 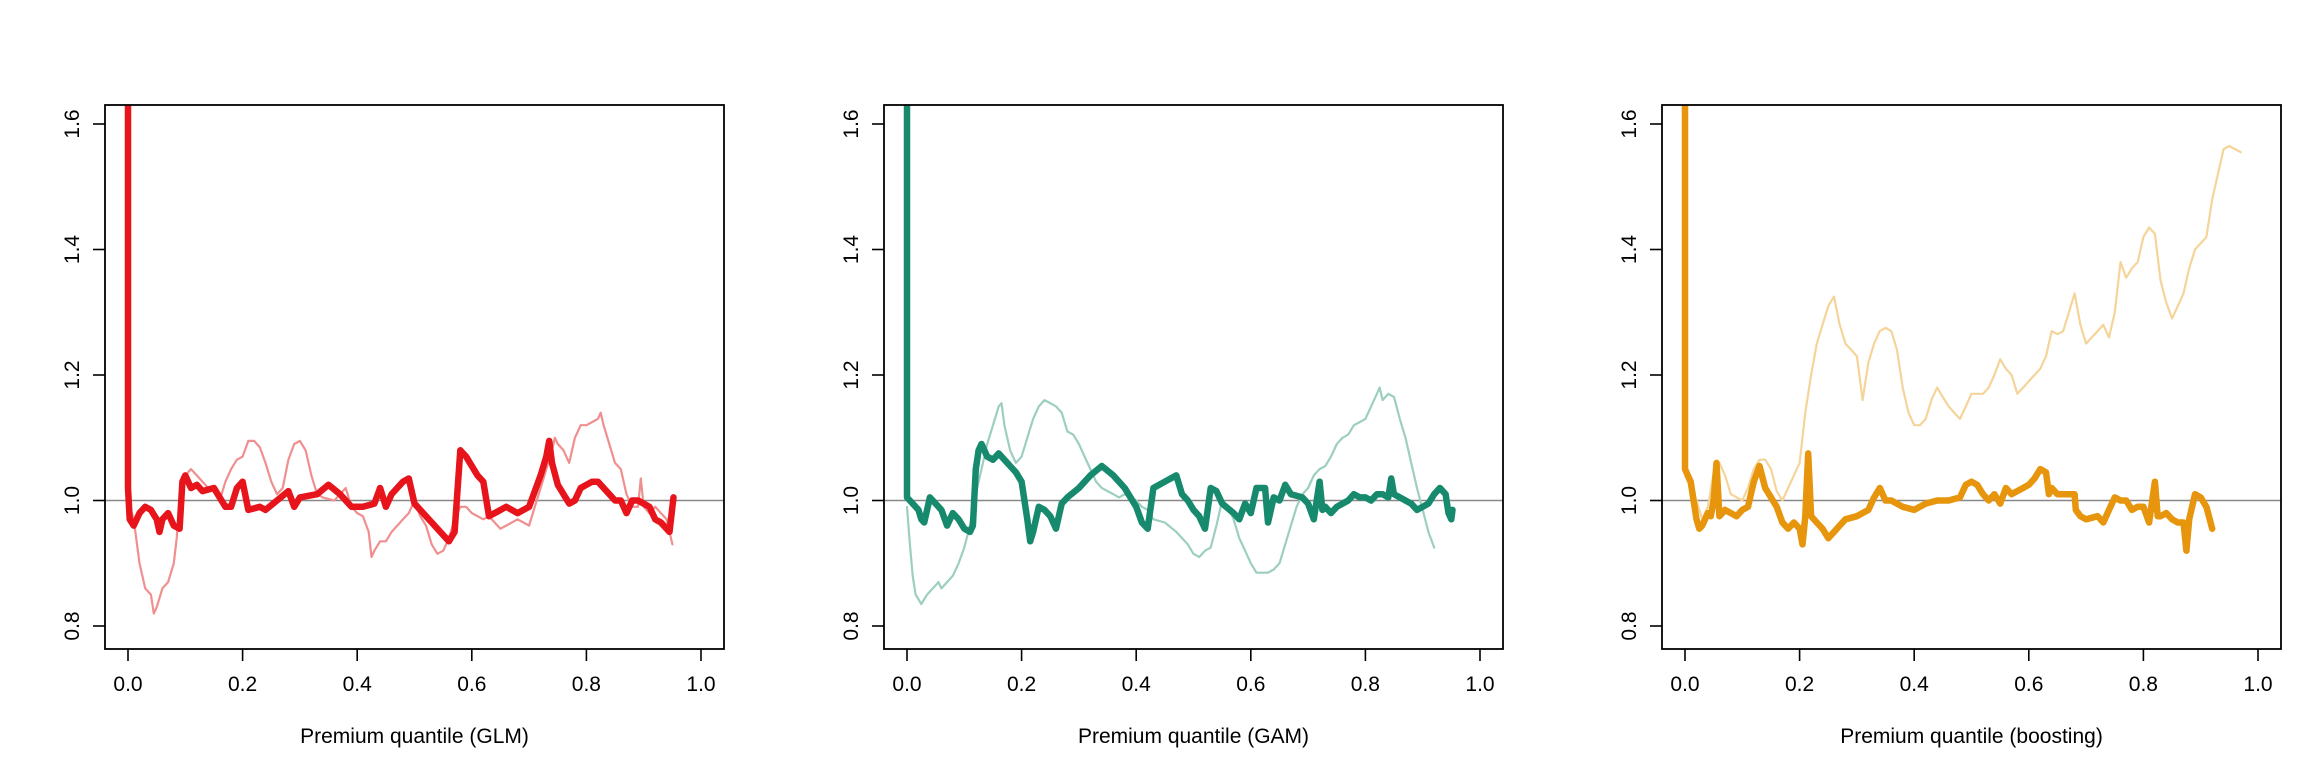 I want to click on x-axis-title: Premium quantile (GLM), so click(x=414, y=736).